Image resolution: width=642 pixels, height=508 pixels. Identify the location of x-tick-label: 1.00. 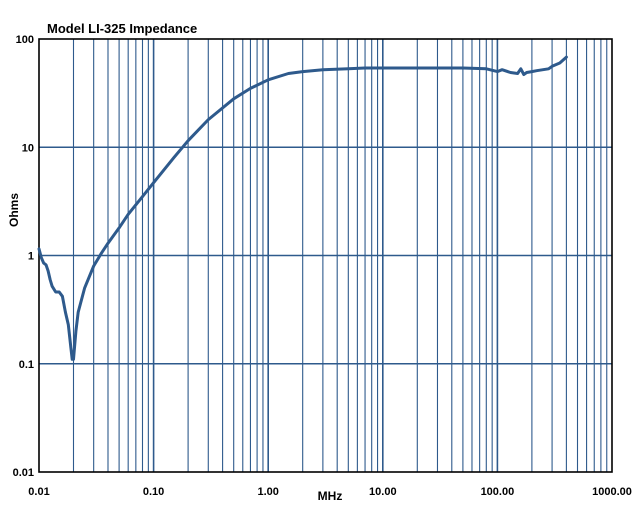
(267, 492).